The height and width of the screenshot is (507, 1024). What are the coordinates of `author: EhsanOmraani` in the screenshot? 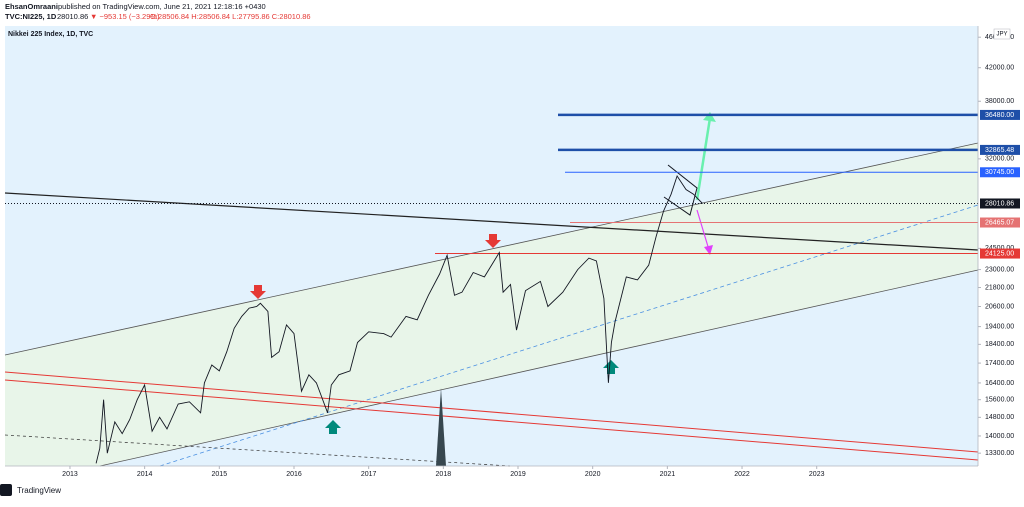 It's located at (31, 6).